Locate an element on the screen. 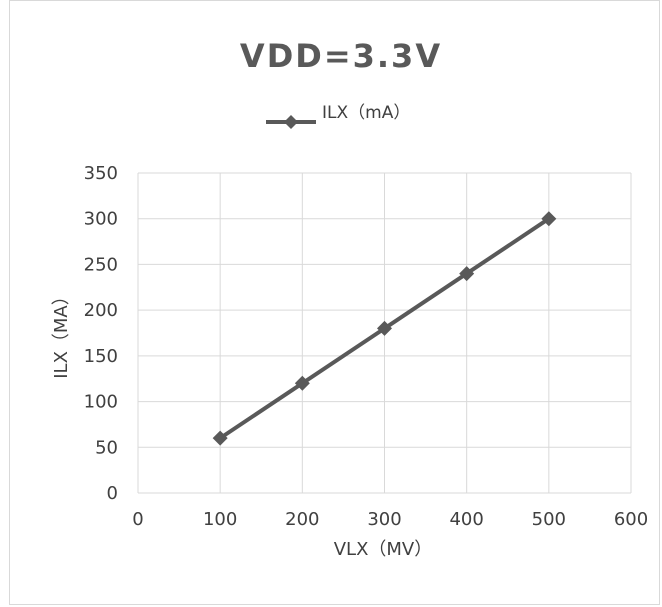  x-tick-label: 600 is located at coordinates (631, 519).